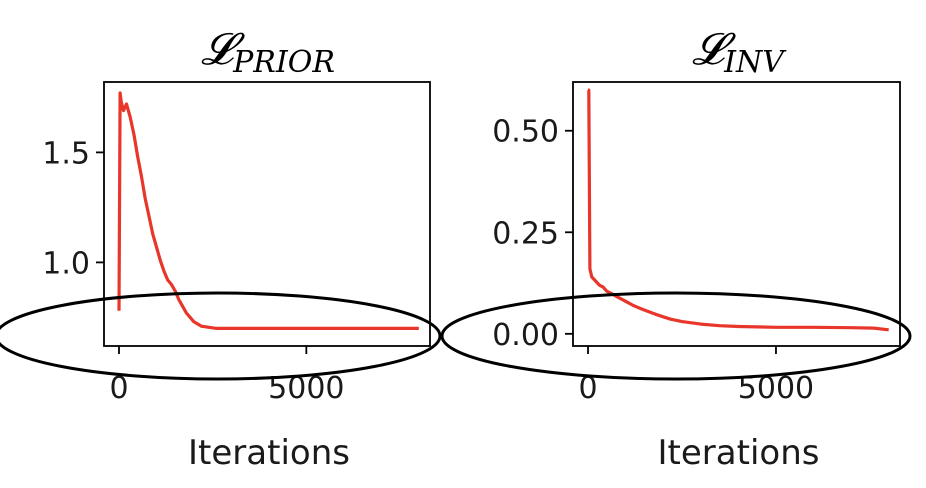 The height and width of the screenshot is (488, 926). Describe the element at coordinates (66, 153) in the screenshot. I see `y-tick-label: 1.5` at that location.